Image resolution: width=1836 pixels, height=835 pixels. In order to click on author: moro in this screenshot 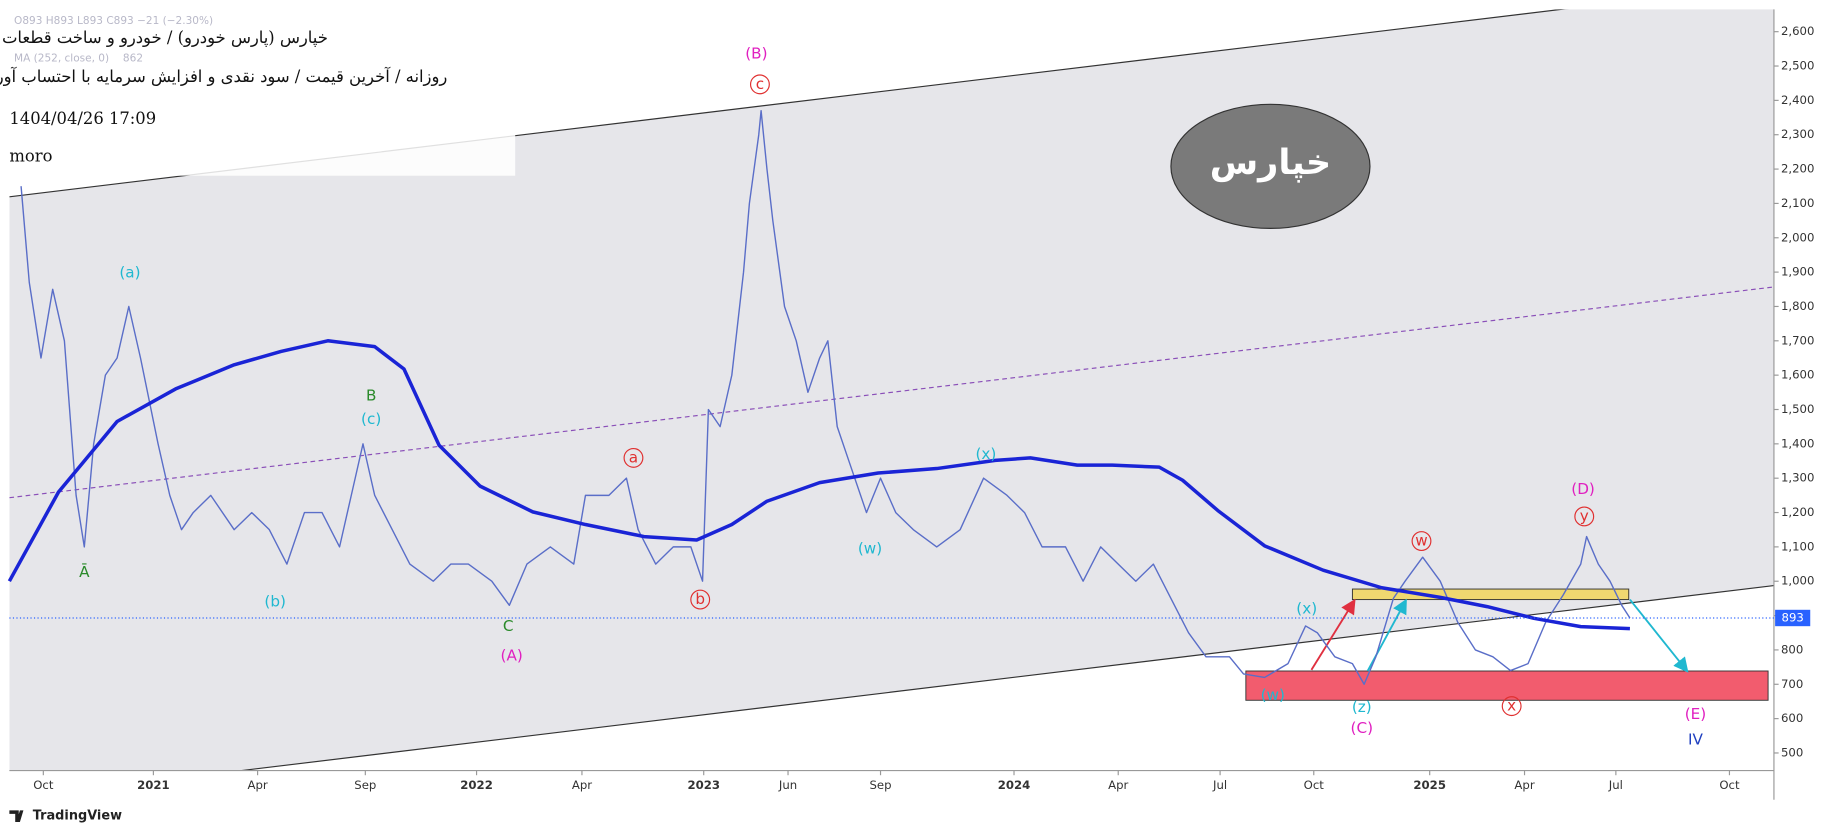, I will do `click(30, 155)`.